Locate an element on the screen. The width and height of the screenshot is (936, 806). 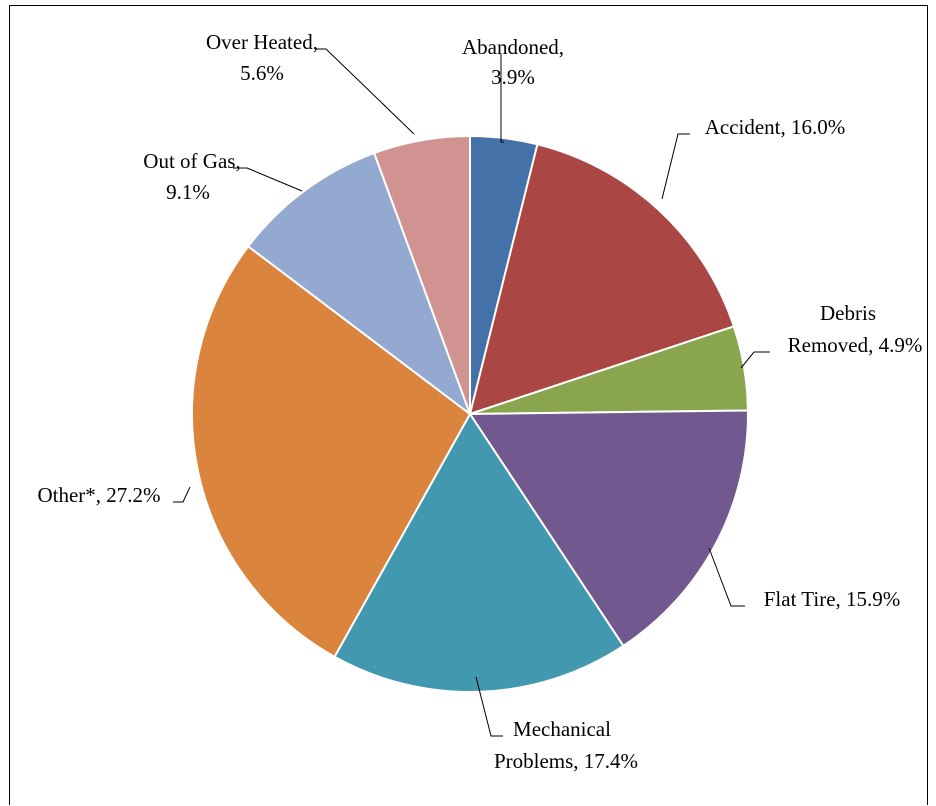
data-label-flat-tire: Flat Tire, 15.9% is located at coordinates (832, 599).